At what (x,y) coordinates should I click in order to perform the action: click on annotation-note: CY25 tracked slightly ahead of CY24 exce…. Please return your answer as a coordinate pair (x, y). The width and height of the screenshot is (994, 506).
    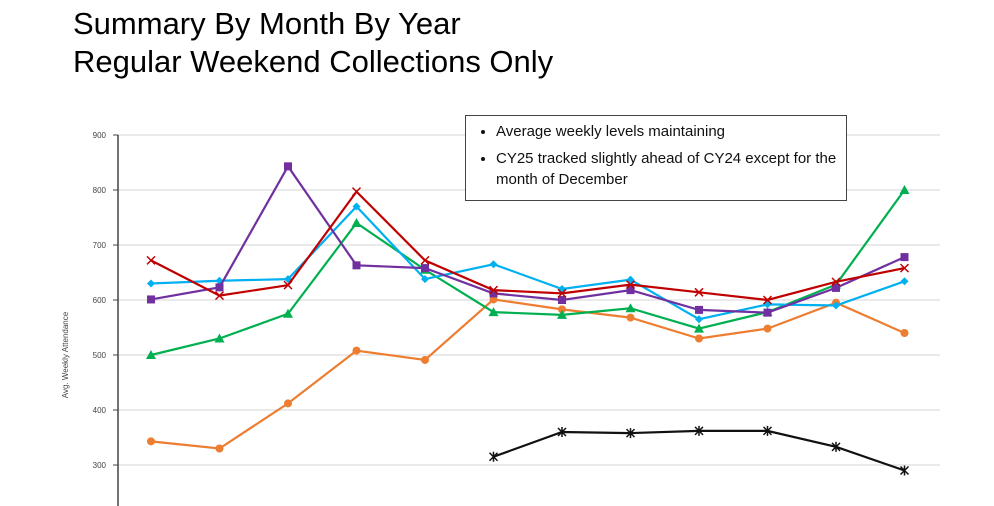
    Looking at the image, I should click on (667, 169).